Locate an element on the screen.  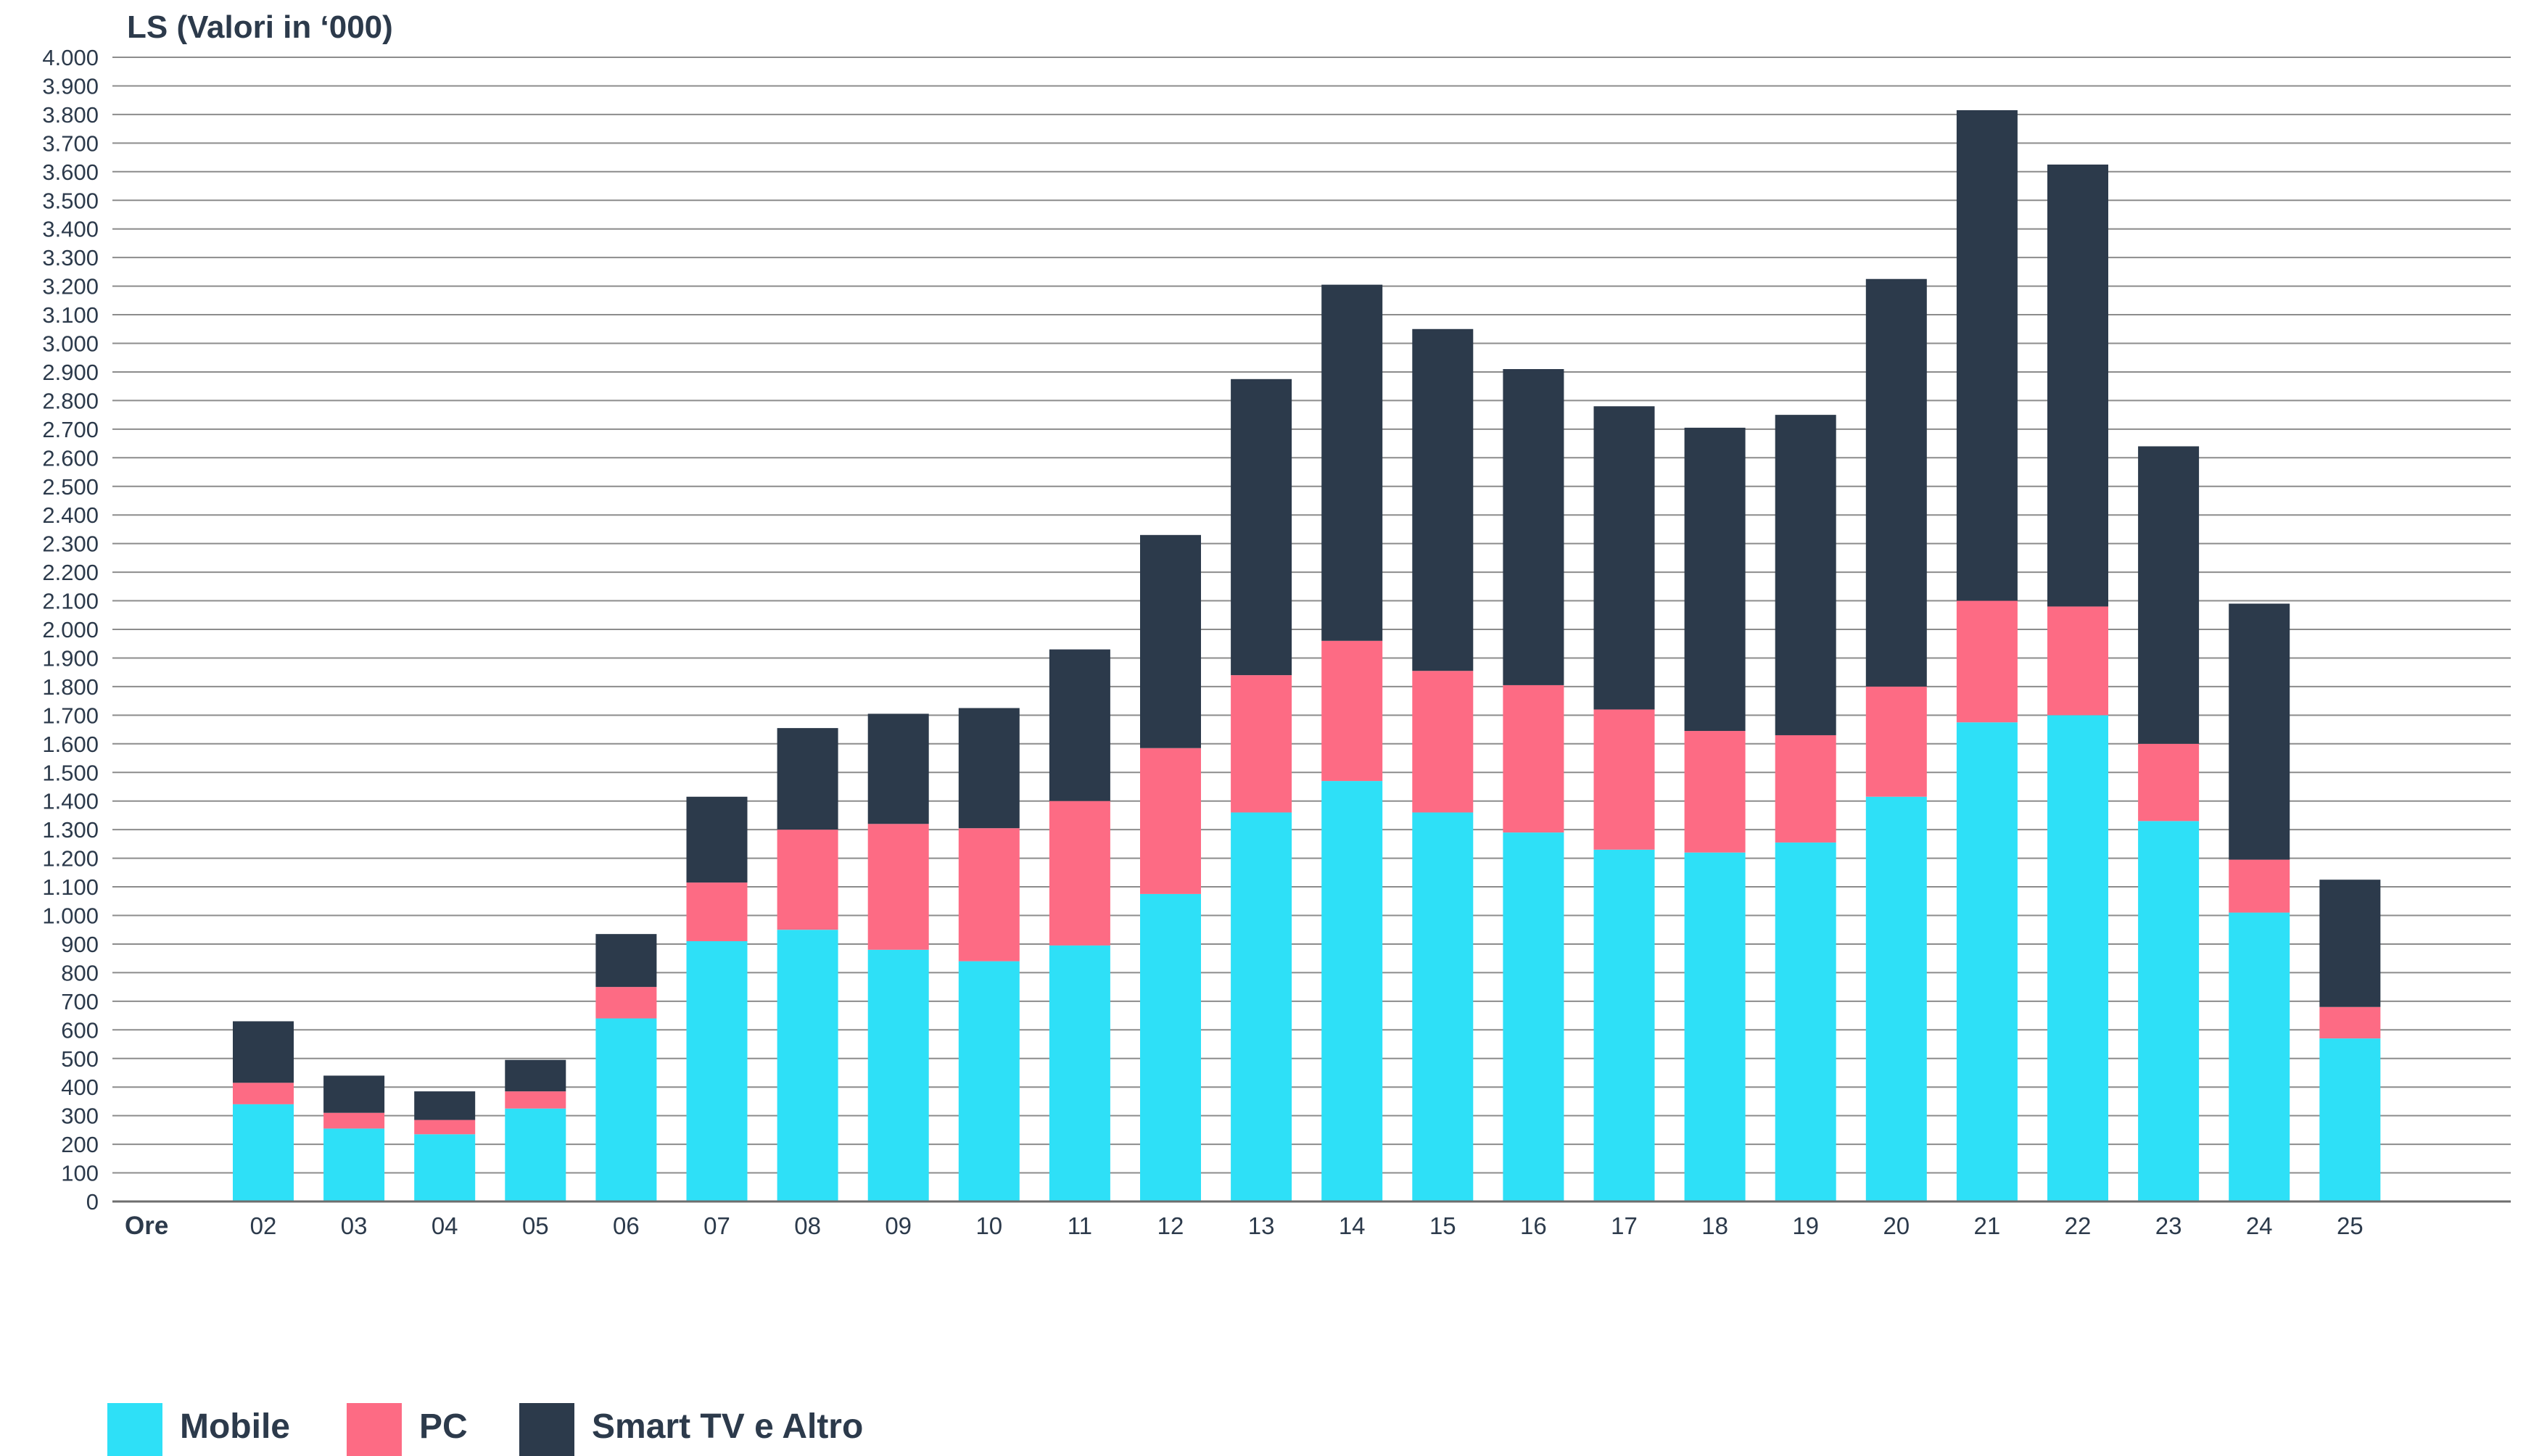
x-tick-label: 15 is located at coordinates (1443, 1225).